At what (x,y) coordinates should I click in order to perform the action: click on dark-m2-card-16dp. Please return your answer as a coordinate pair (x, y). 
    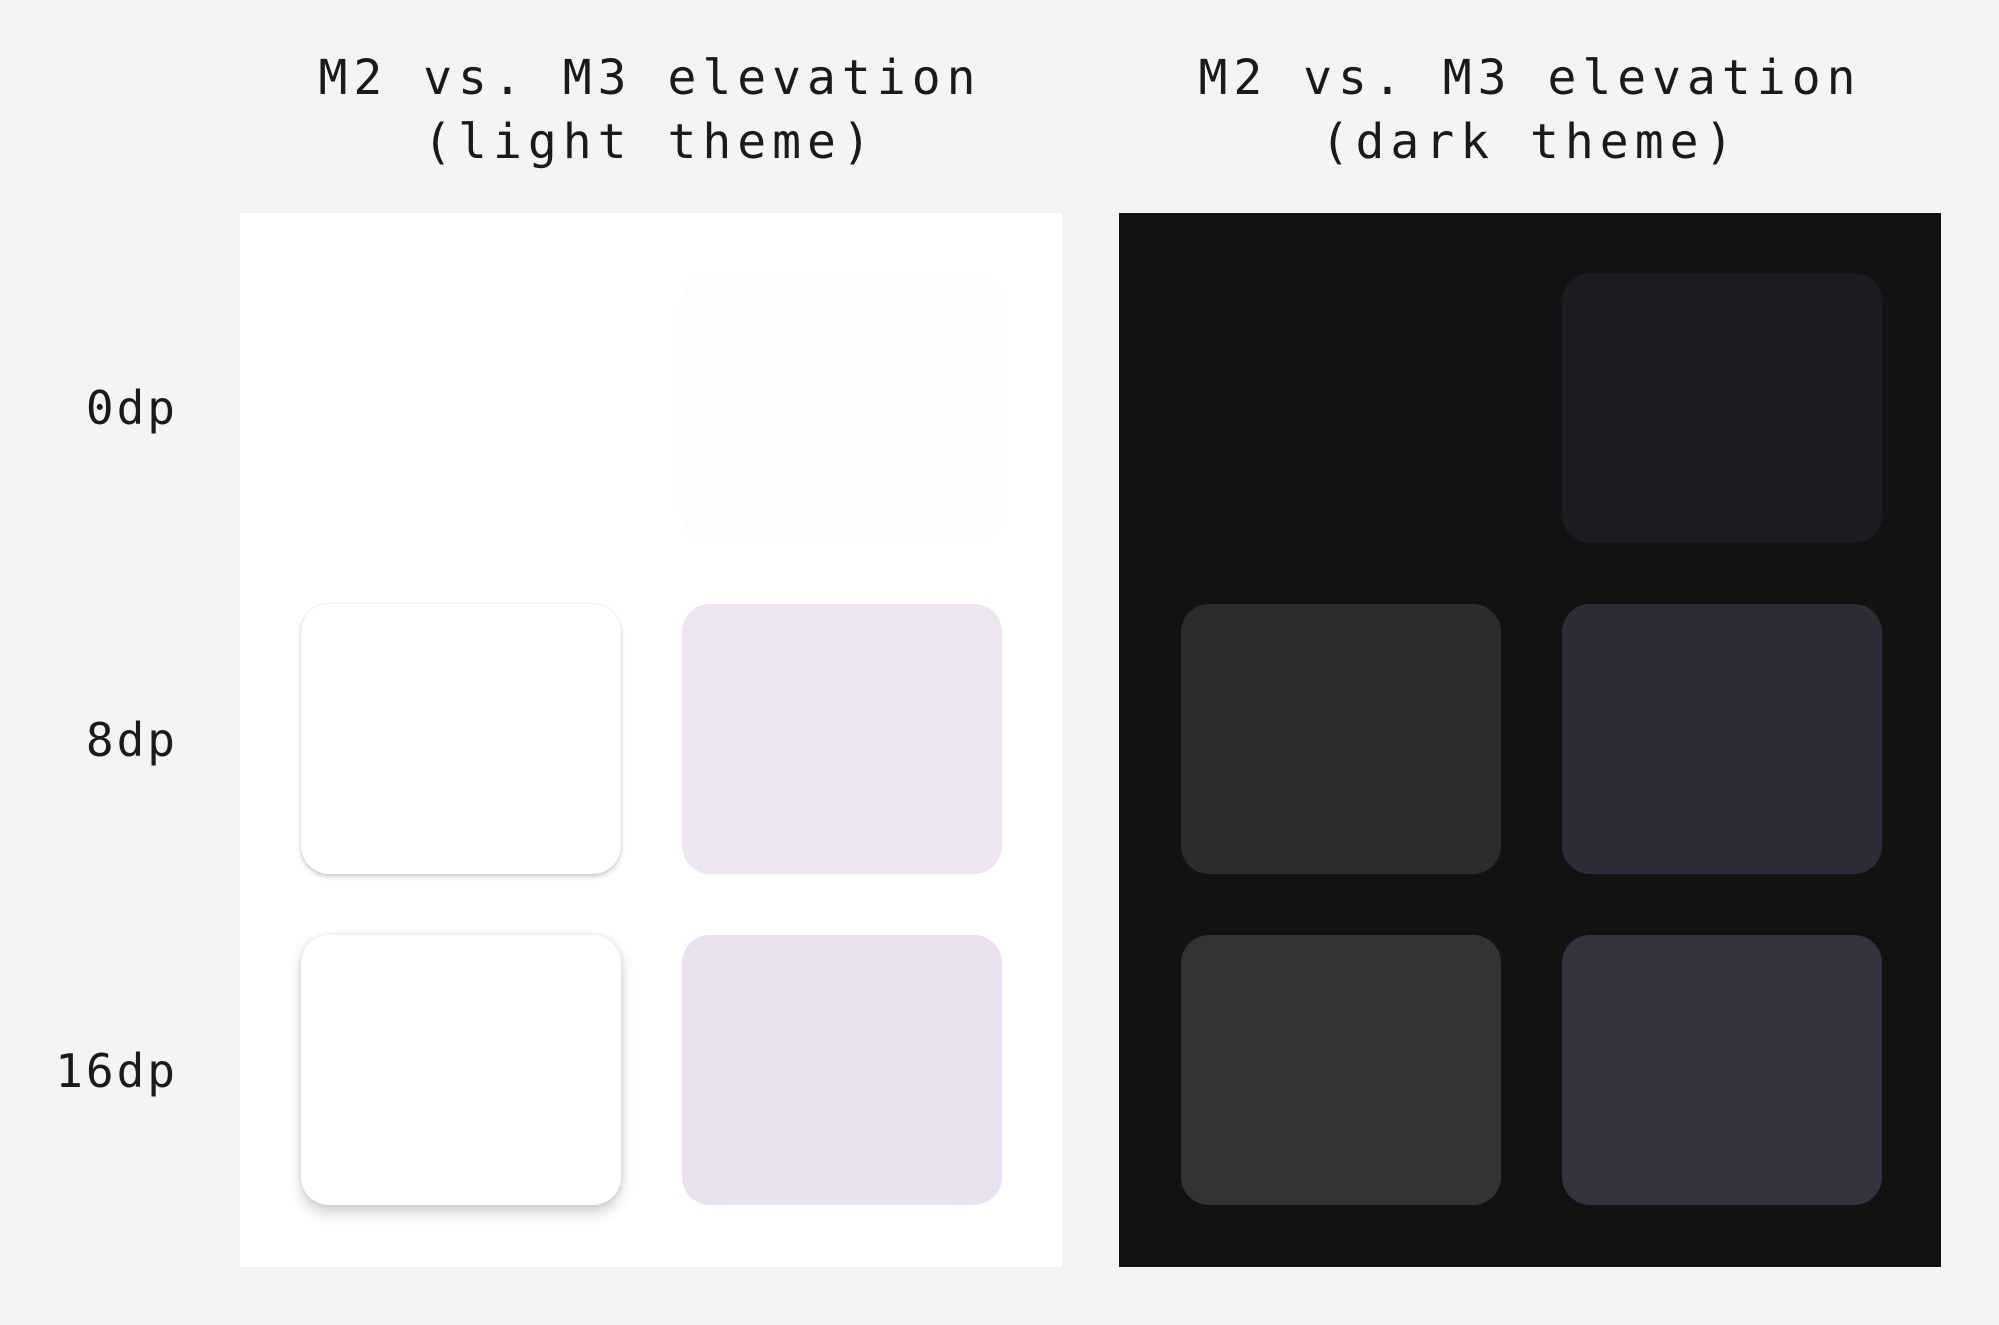
    Looking at the image, I should click on (1341, 1070).